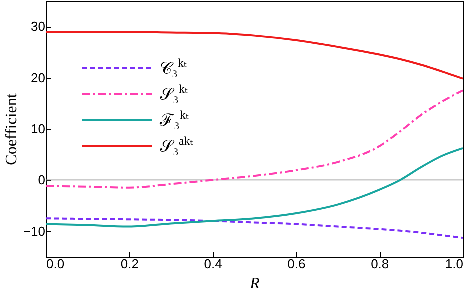  I want to click on x-tick-label: 0.0, so click(55, 264).